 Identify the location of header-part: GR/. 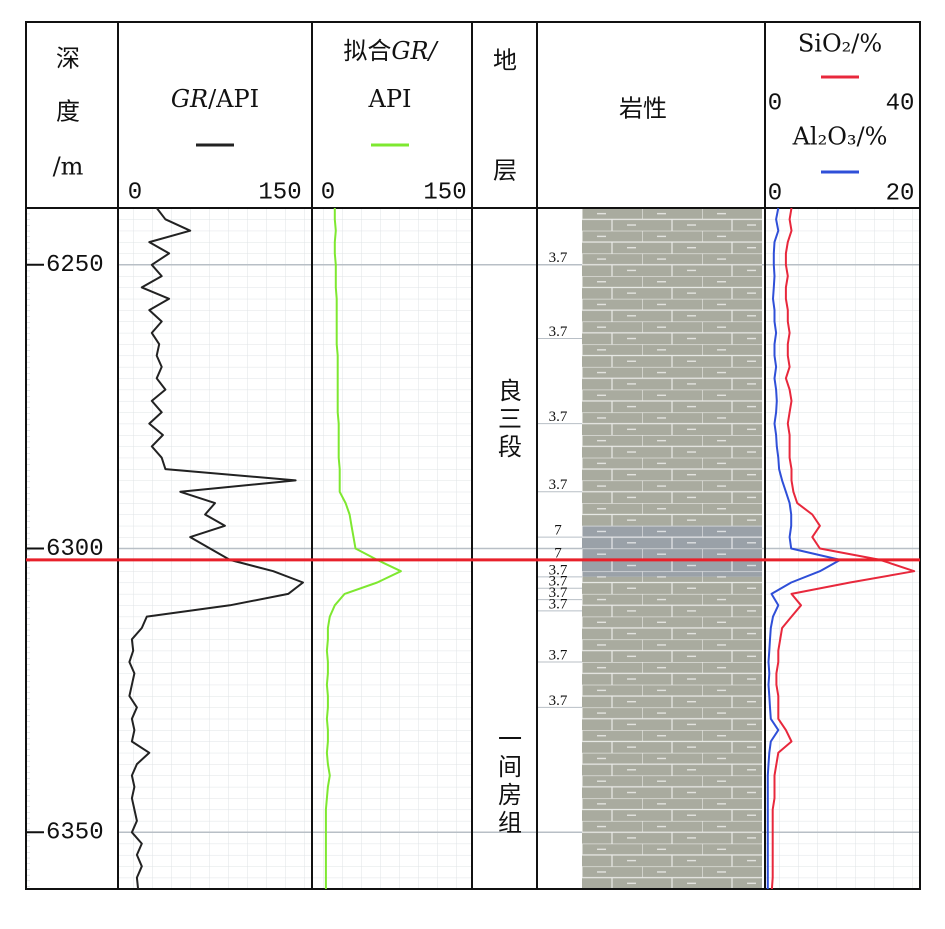
(415, 51).